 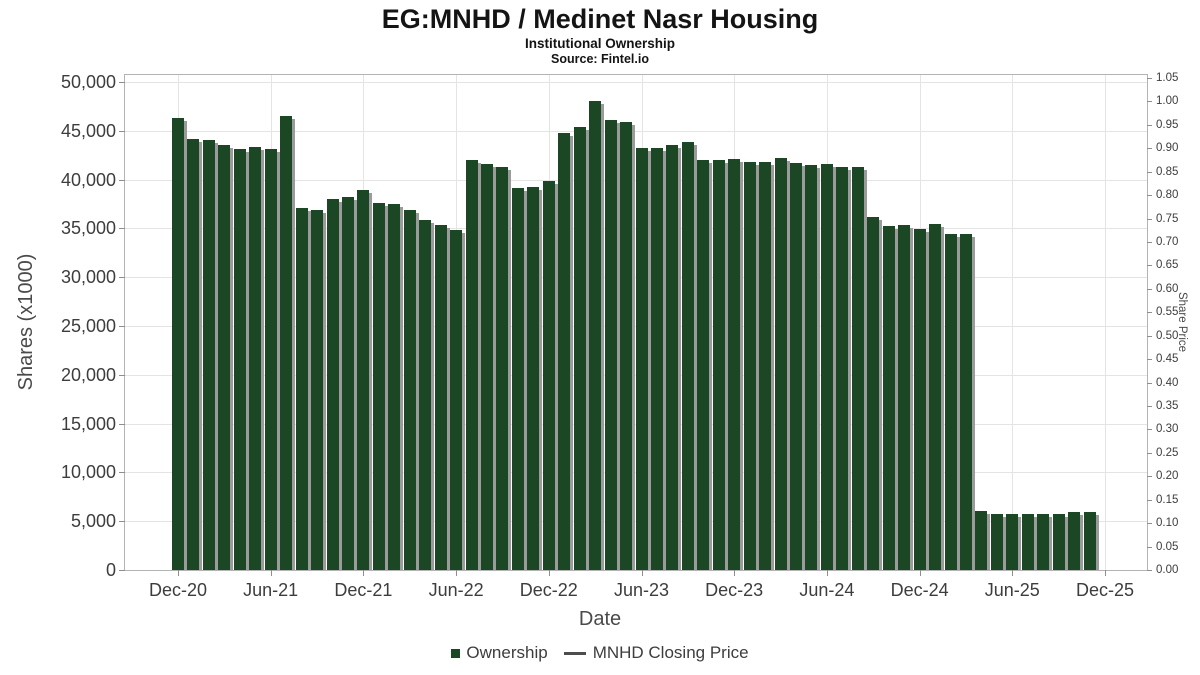 What do you see at coordinates (670, 652) in the screenshot?
I see `legend-label-closing-price: MNHD Closing Price` at bounding box center [670, 652].